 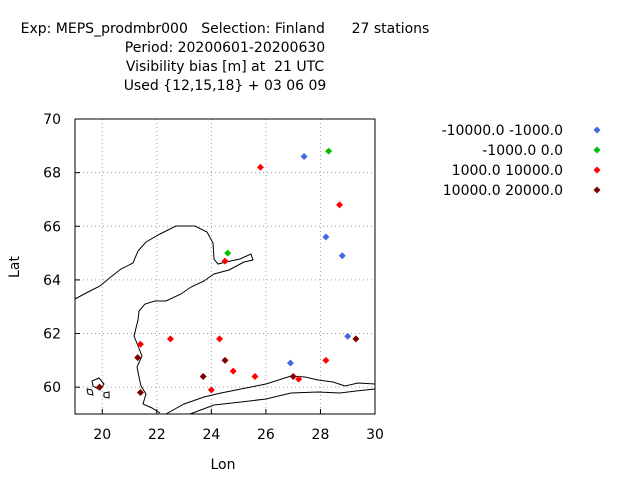 What do you see at coordinates (15, 267) in the screenshot?
I see `y-axis-label: Lat` at bounding box center [15, 267].